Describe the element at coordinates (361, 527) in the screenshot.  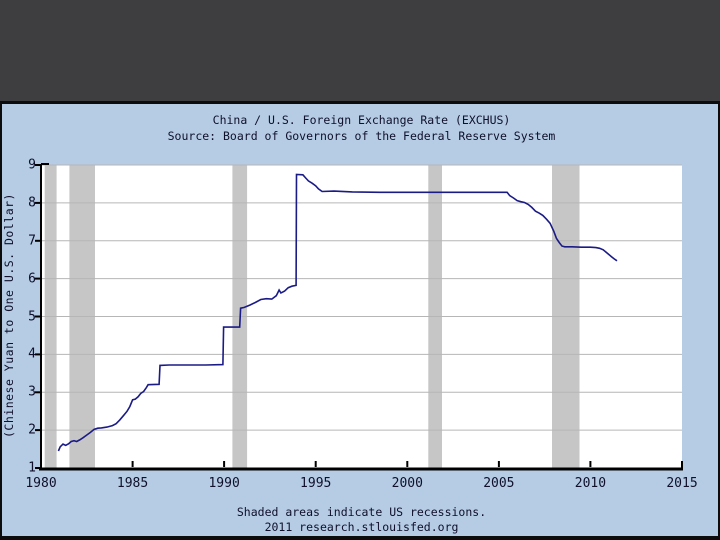
I see `source-credit: 2011 research.stlouisfed.org` at that location.